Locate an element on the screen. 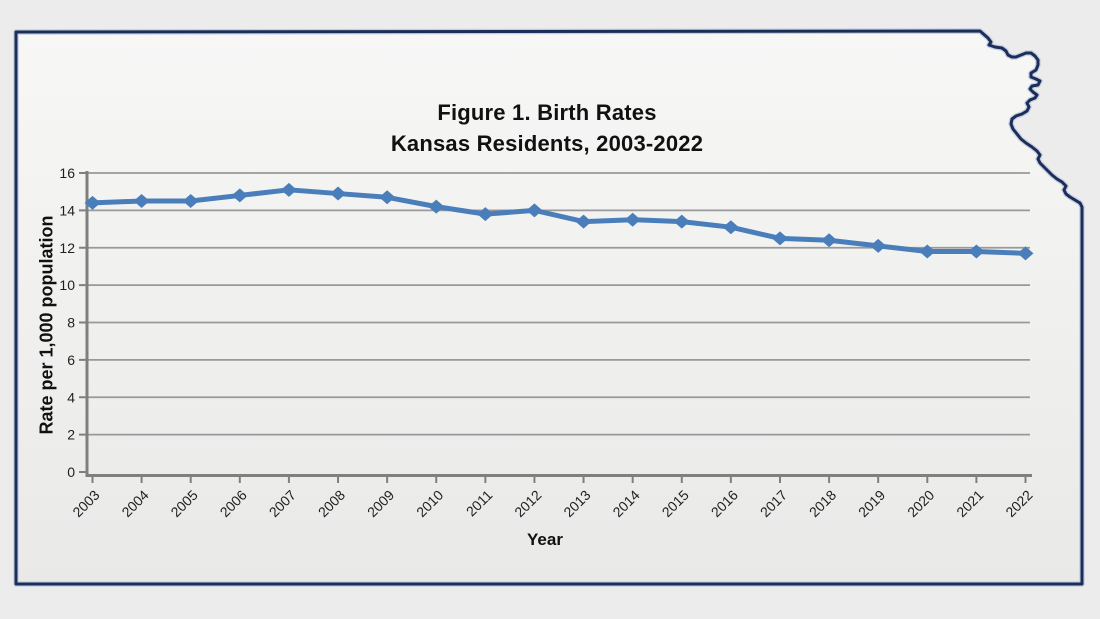 Image resolution: width=1100 pixels, height=619 pixels. x-tick-label: 2005 is located at coordinates (183, 503).